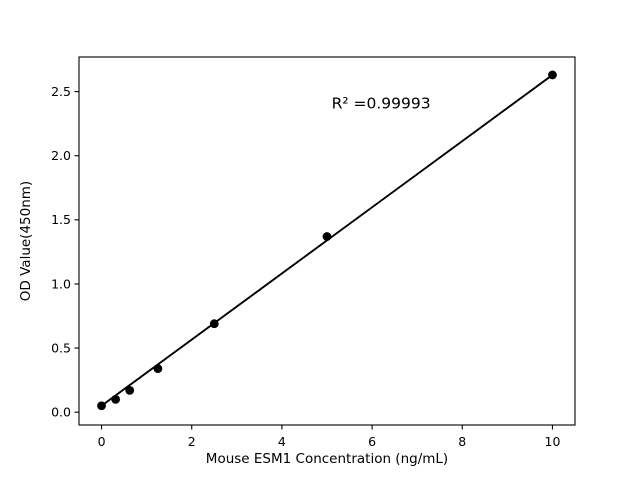  What do you see at coordinates (61, 411) in the screenshot?
I see `y-tick-label: 0.0` at bounding box center [61, 411].